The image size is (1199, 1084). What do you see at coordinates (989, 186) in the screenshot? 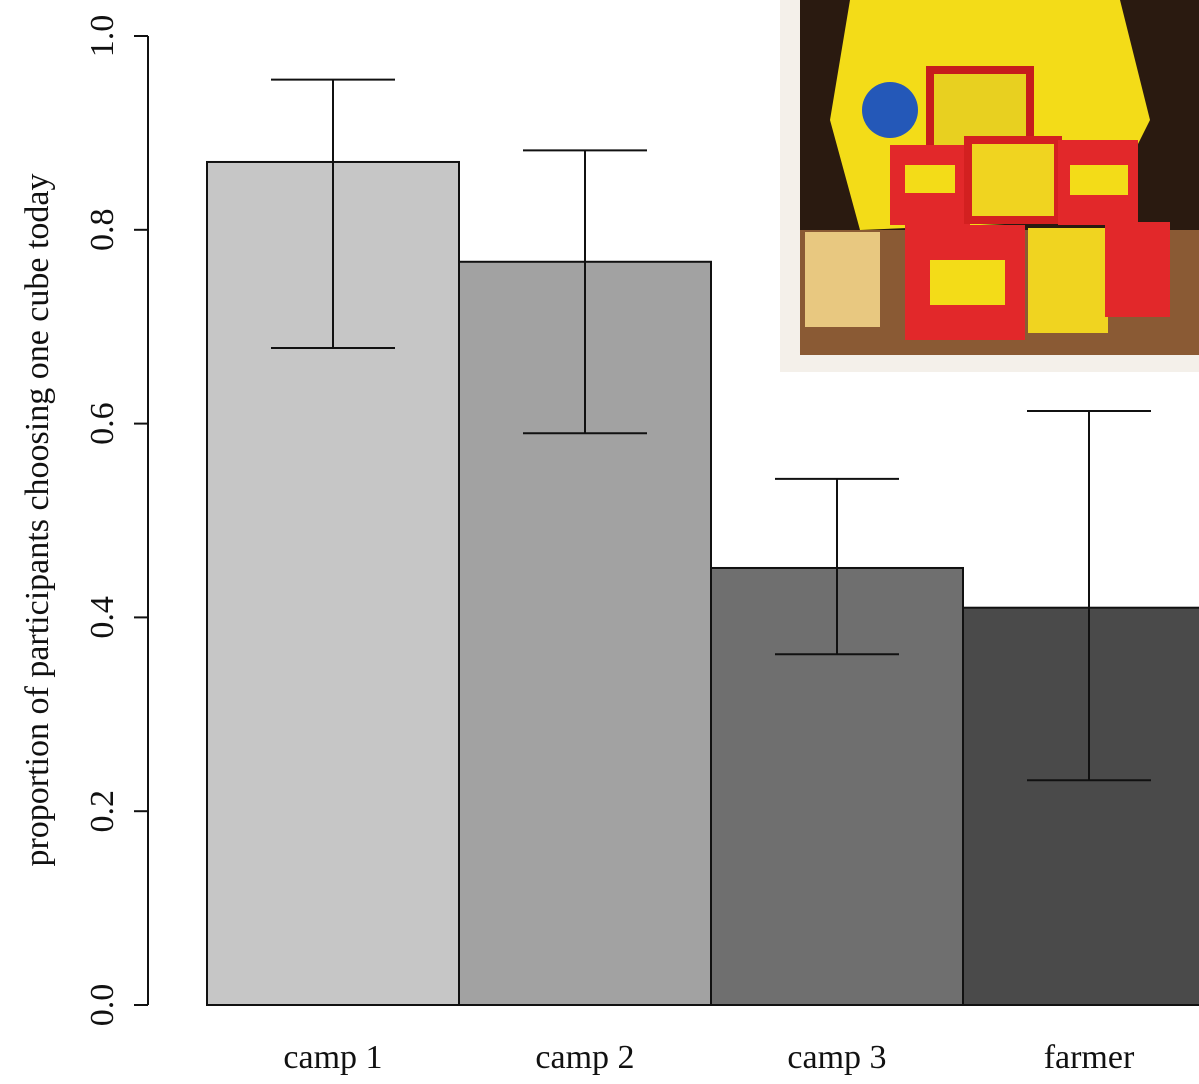
I see `inset-photo` at bounding box center [989, 186].